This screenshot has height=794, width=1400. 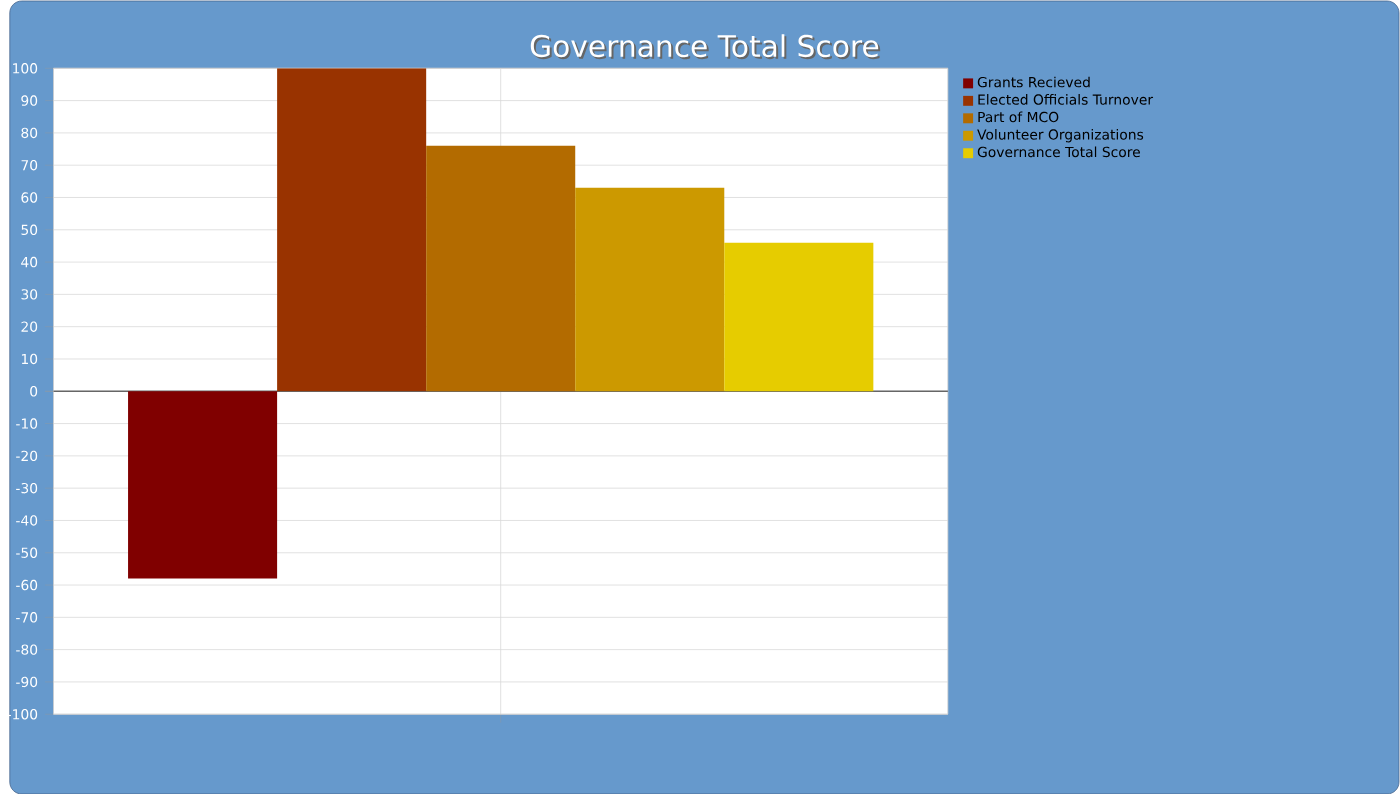 What do you see at coordinates (706, 47) in the screenshot?
I see `chart-title: Governance Total Score` at bounding box center [706, 47].